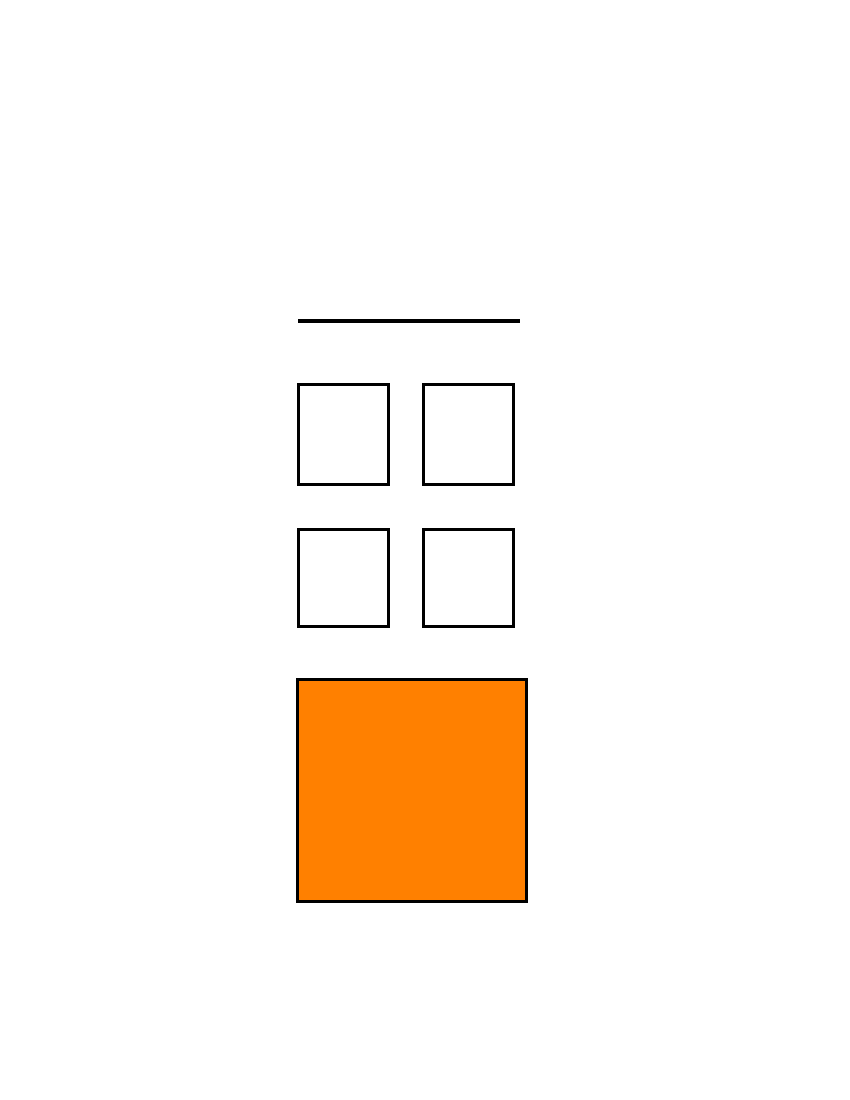 This screenshot has height=1100, width=850. I want to click on waveform-window-box-corrected, so click(468, 434).